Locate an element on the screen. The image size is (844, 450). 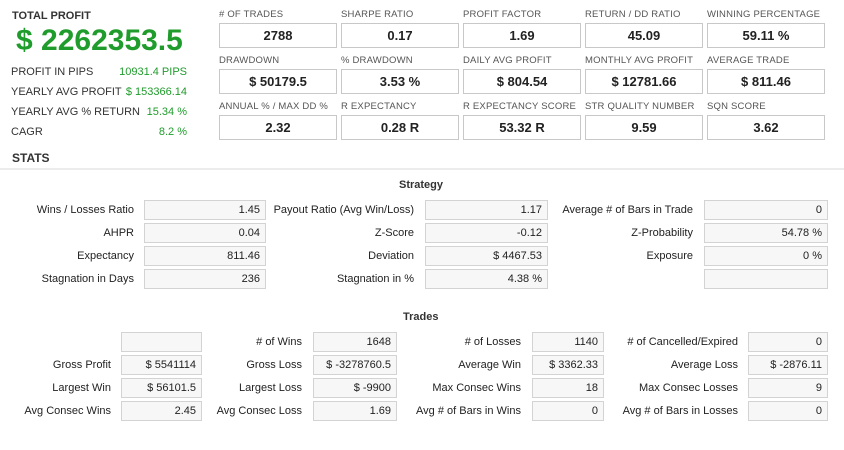
strategy-label: AHPR is located at coordinates (118, 233).